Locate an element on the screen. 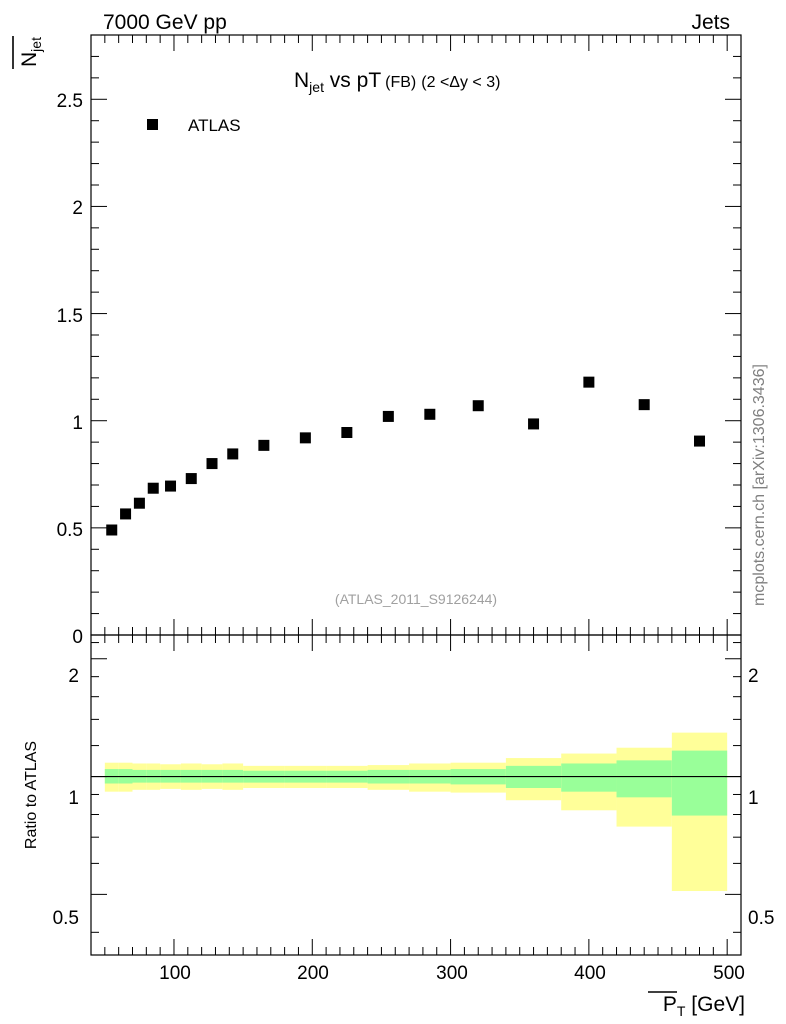 Image resolution: width=786 pixels, height=1024 pixels. xtick-label-300: 300 is located at coordinates (452, 973).